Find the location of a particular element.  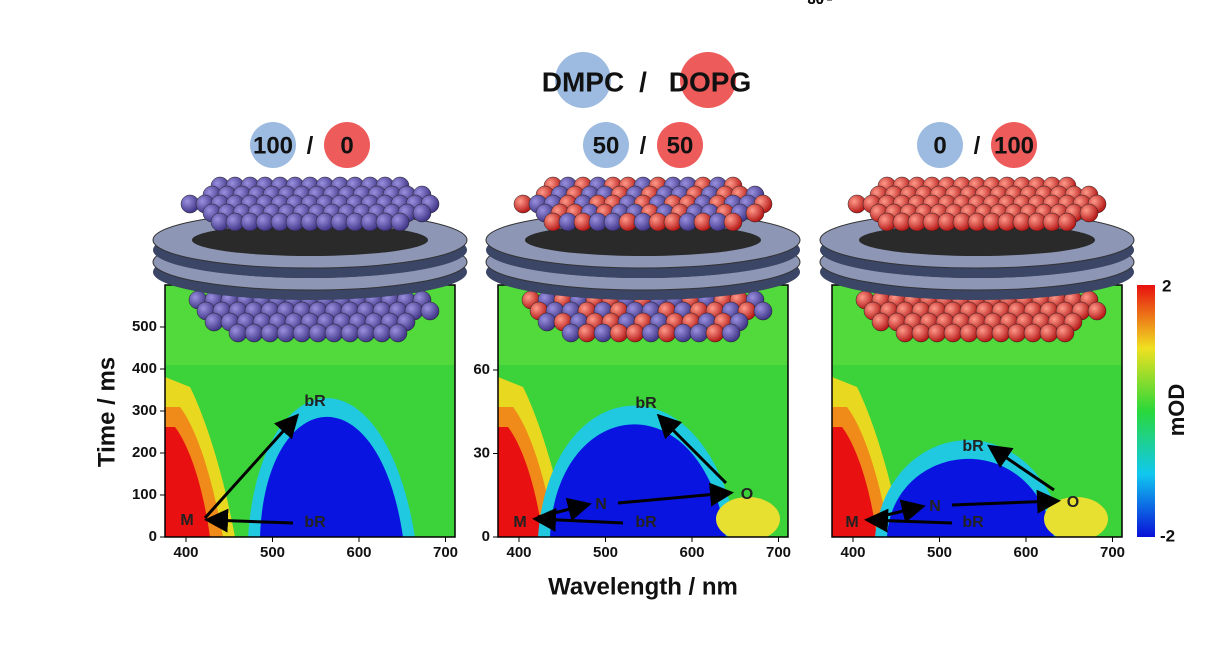

annotation: N is located at coordinates (935, 506).